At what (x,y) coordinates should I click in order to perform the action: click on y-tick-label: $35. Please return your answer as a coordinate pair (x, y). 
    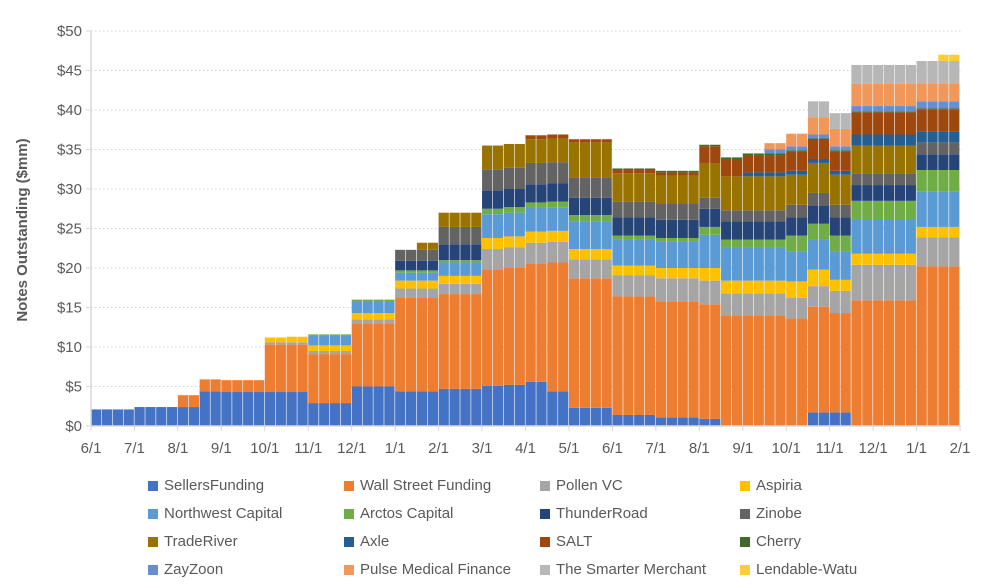
    Looking at the image, I should click on (69, 150).